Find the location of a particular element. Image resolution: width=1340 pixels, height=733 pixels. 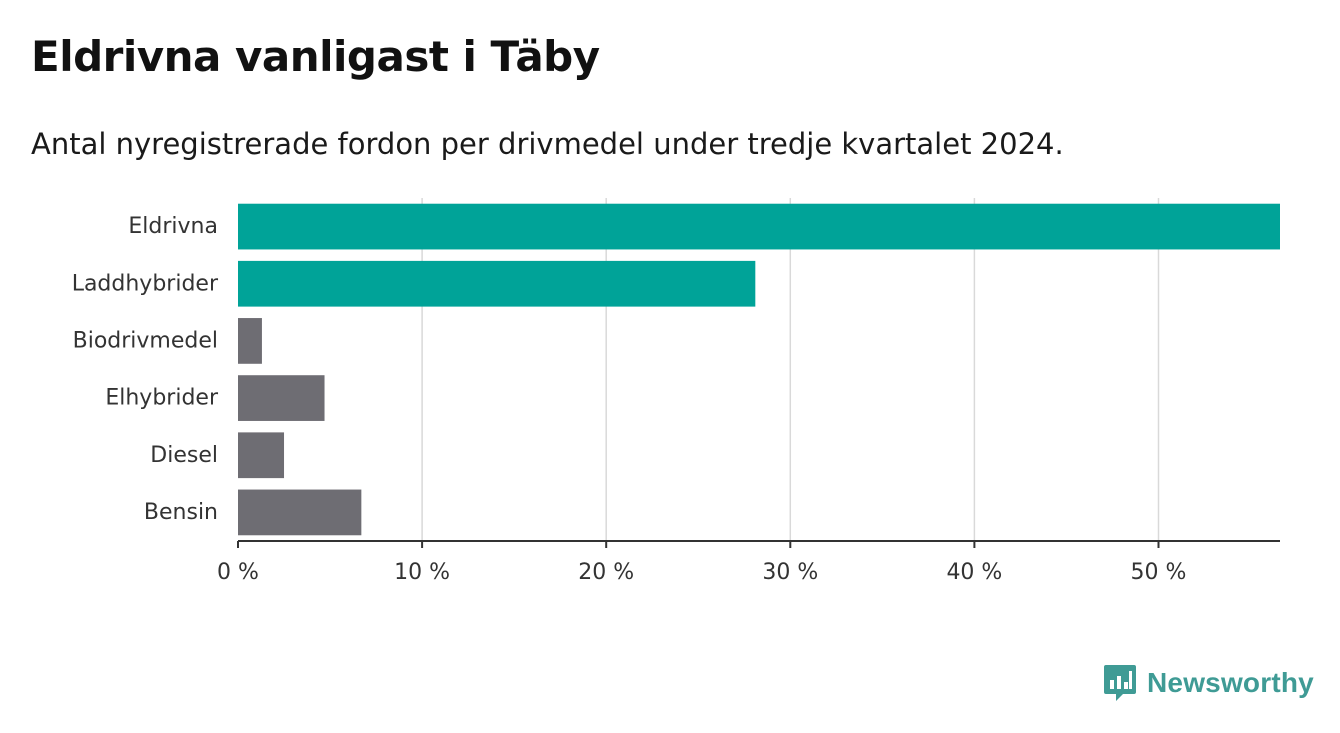

x-tick-label: 50 % is located at coordinates (1159, 572).